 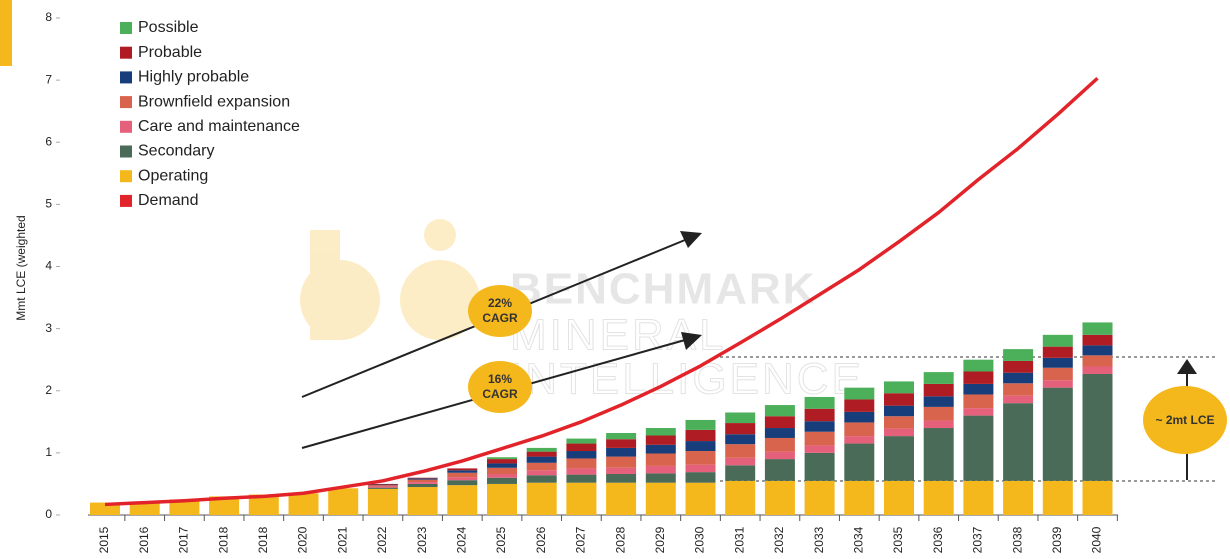 I want to click on annotation: CAGR, so click(x=500, y=318).